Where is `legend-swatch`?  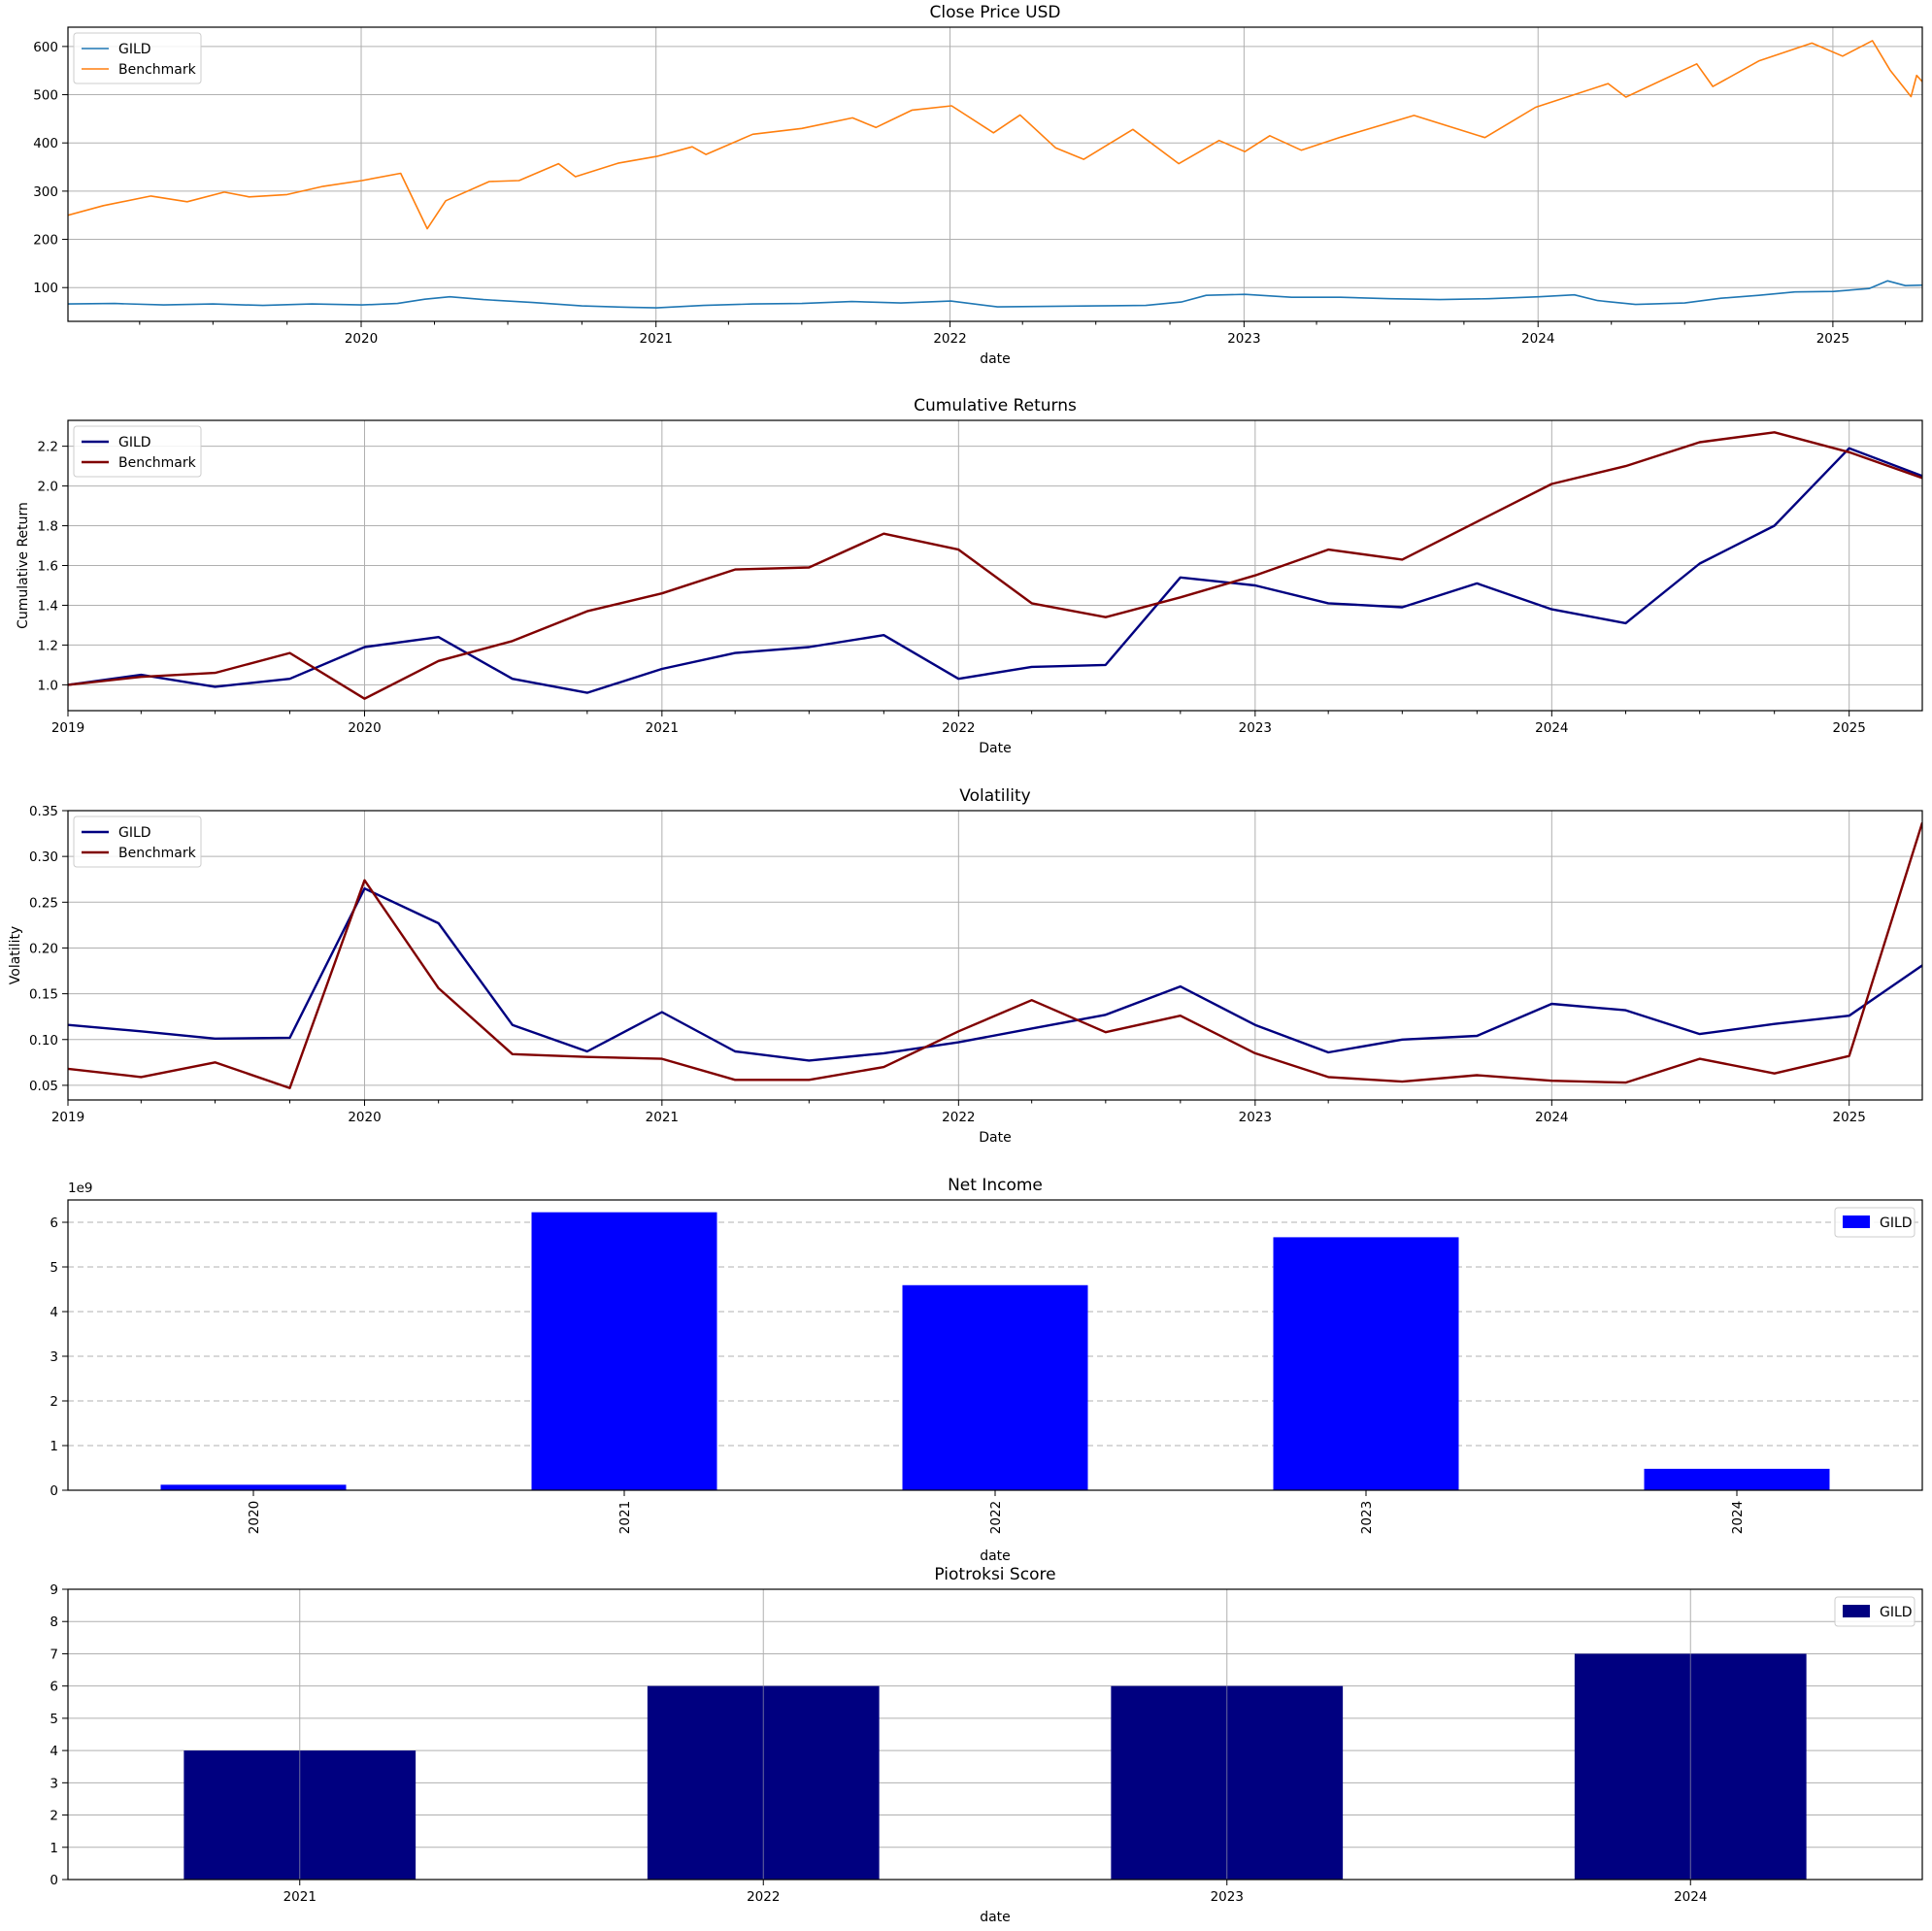
legend-swatch is located at coordinates (1856, 1221).